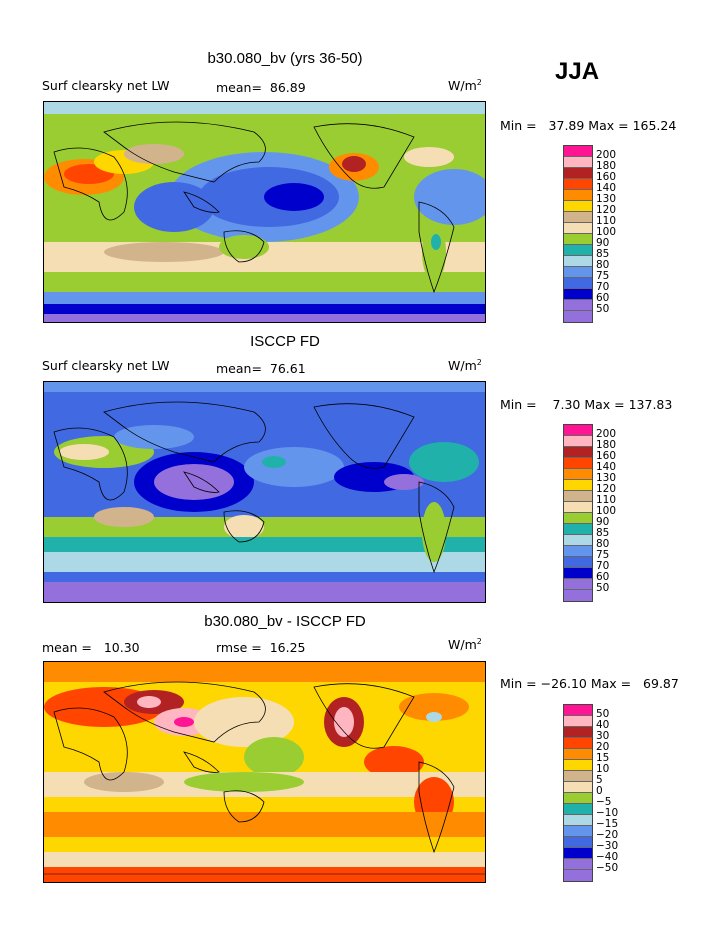 This screenshot has width=723, height=935. Describe the element at coordinates (91, 647) in the screenshot. I see `panel-3-mean: mean = 10.30` at that location.